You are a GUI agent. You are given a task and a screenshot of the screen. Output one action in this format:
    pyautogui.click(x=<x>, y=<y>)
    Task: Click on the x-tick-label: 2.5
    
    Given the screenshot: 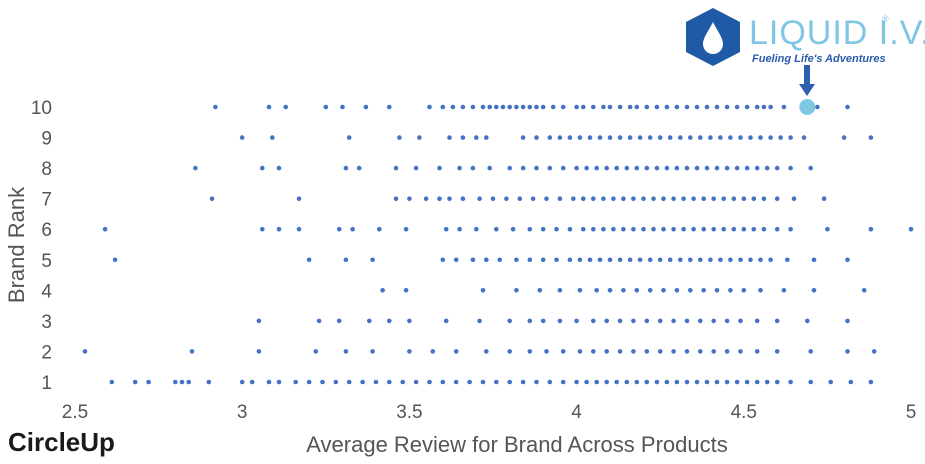 What is the action you would take?
    pyautogui.click(x=75, y=412)
    